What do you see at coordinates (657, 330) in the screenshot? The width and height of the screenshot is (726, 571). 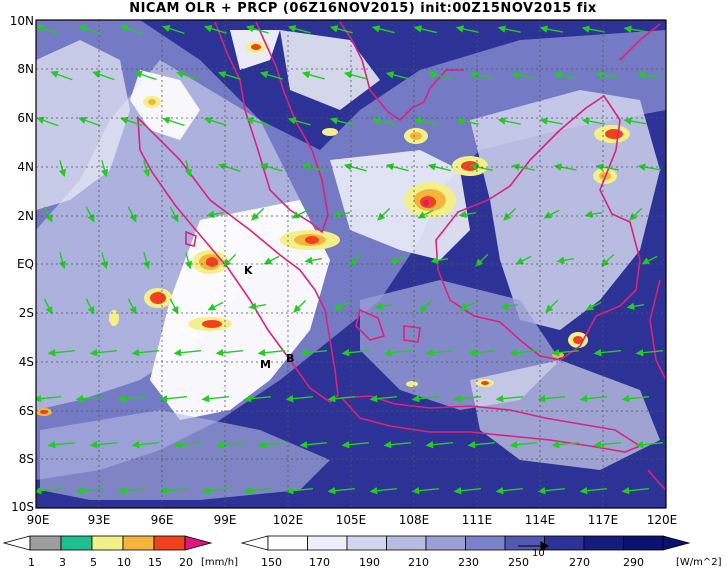 I see `coastline-sulawesi` at bounding box center [657, 330].